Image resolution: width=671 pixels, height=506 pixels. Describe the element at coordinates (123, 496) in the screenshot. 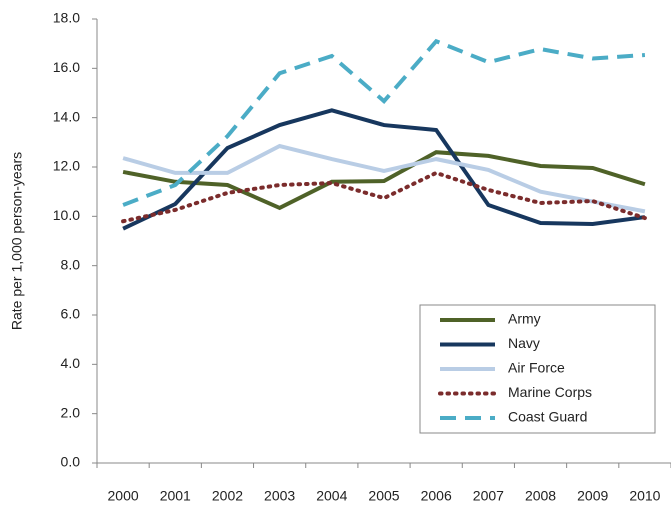

I see `x-tick-label: 2000` at that location.